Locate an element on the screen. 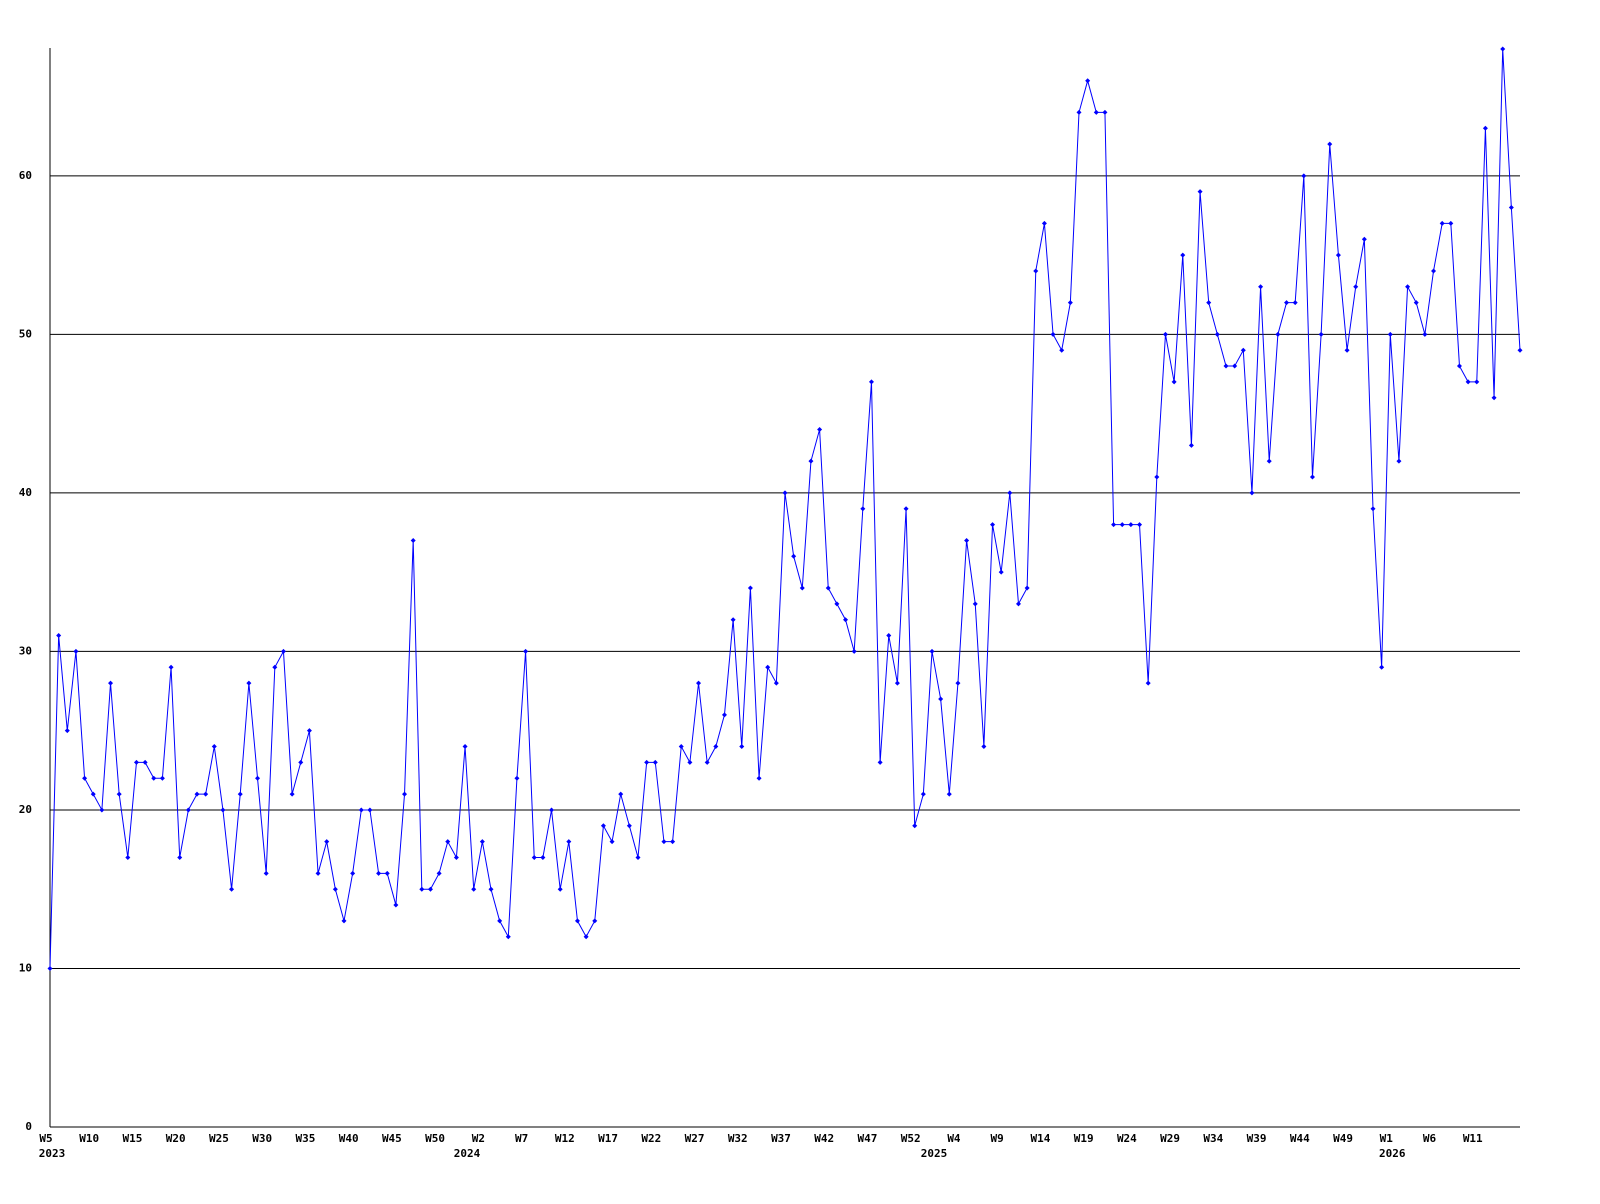 The width and height of the screenshot is (1600, 1204). x-tick-label: W12 is located at coordinates (565, 1138).